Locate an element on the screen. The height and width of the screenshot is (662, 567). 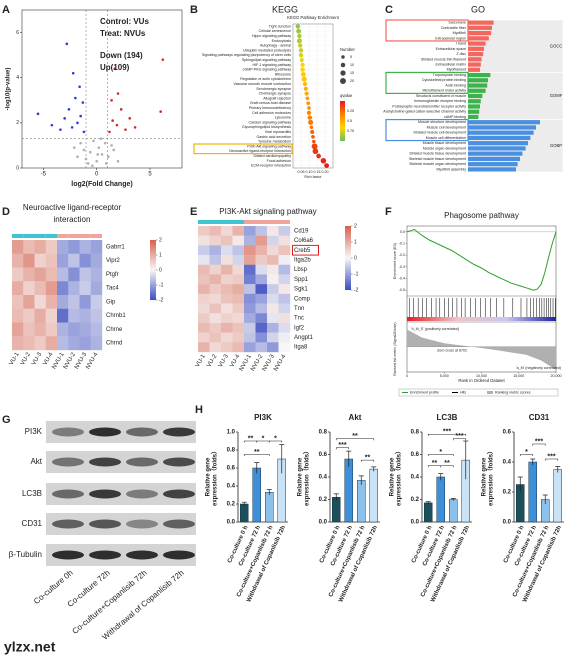
colorbar is located at coordinates (348, 258).